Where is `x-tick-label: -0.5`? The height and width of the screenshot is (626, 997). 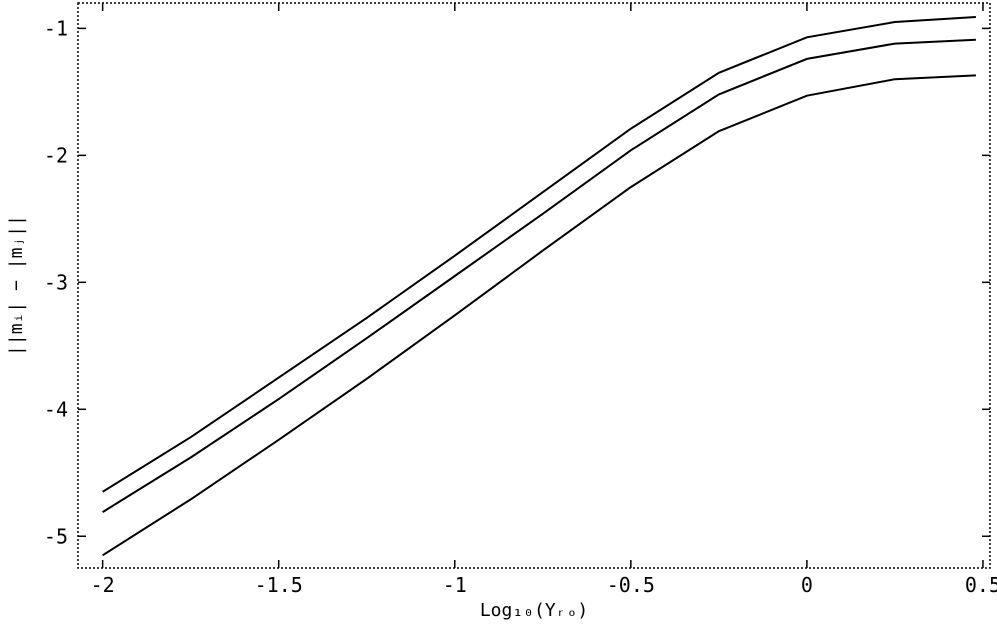 x-tick-label: -0.5 is located at coordinates (631, 585).